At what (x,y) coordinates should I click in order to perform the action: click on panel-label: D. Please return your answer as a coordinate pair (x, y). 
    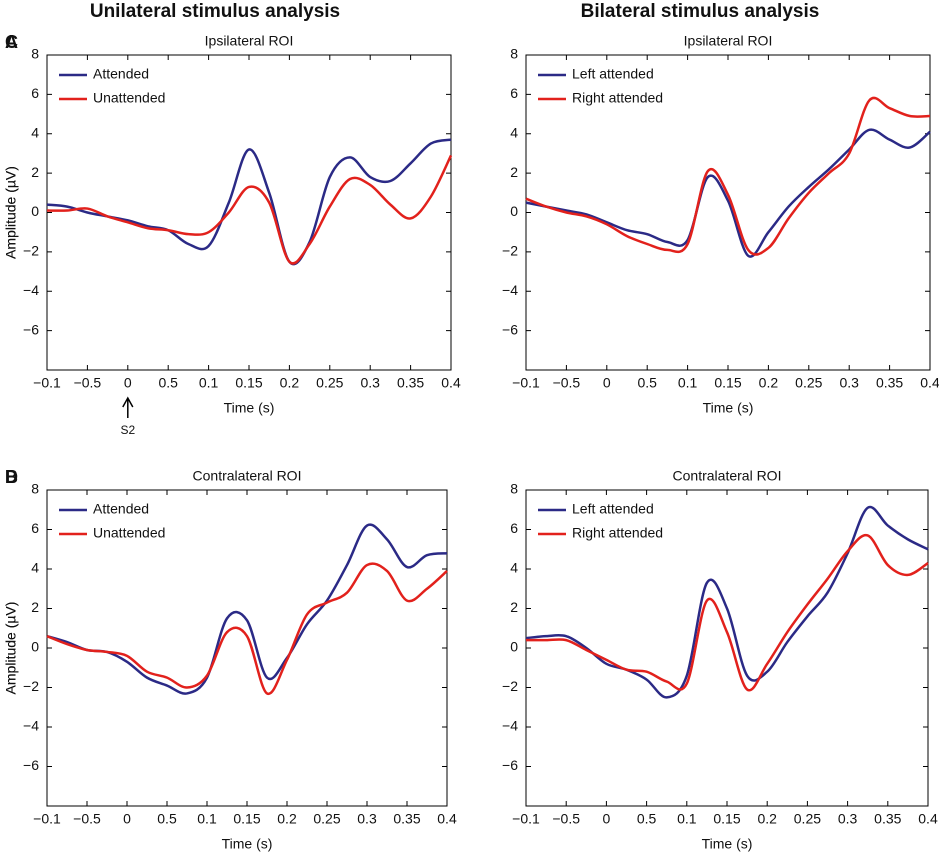
    Looking at the image, I should click on (11, 477).